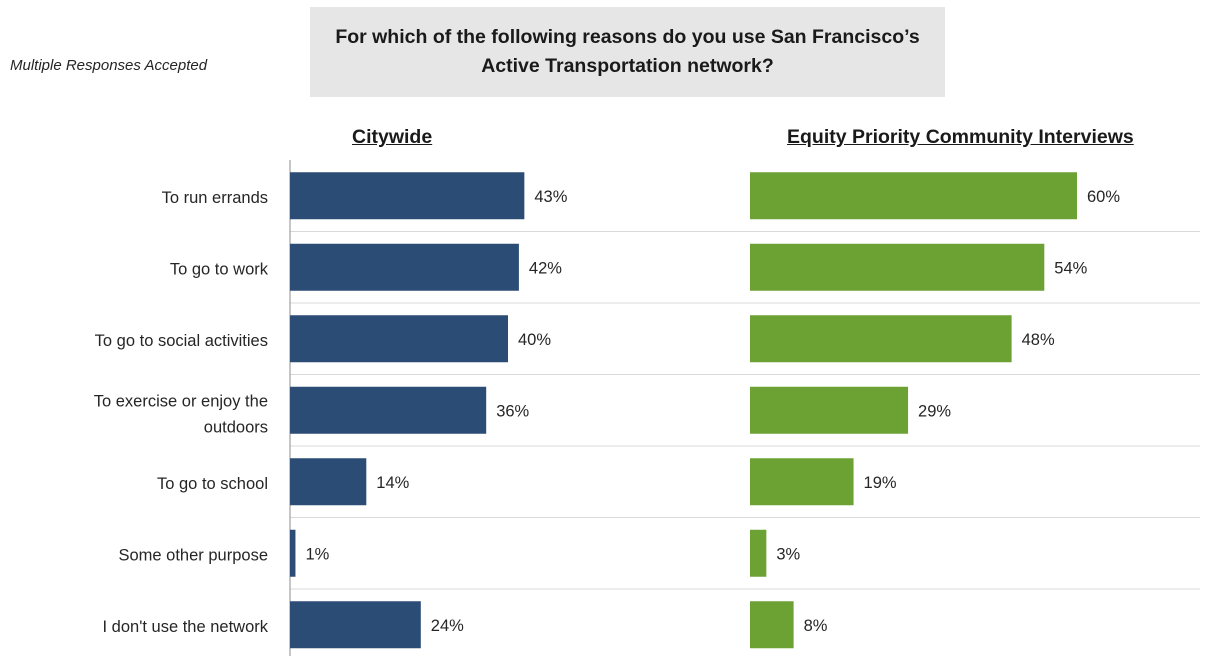 The width and height of the screenshot is (1211, 656). I want to click on note-multiple-responses: Multiple Responses Accepted, so click(109, 65).